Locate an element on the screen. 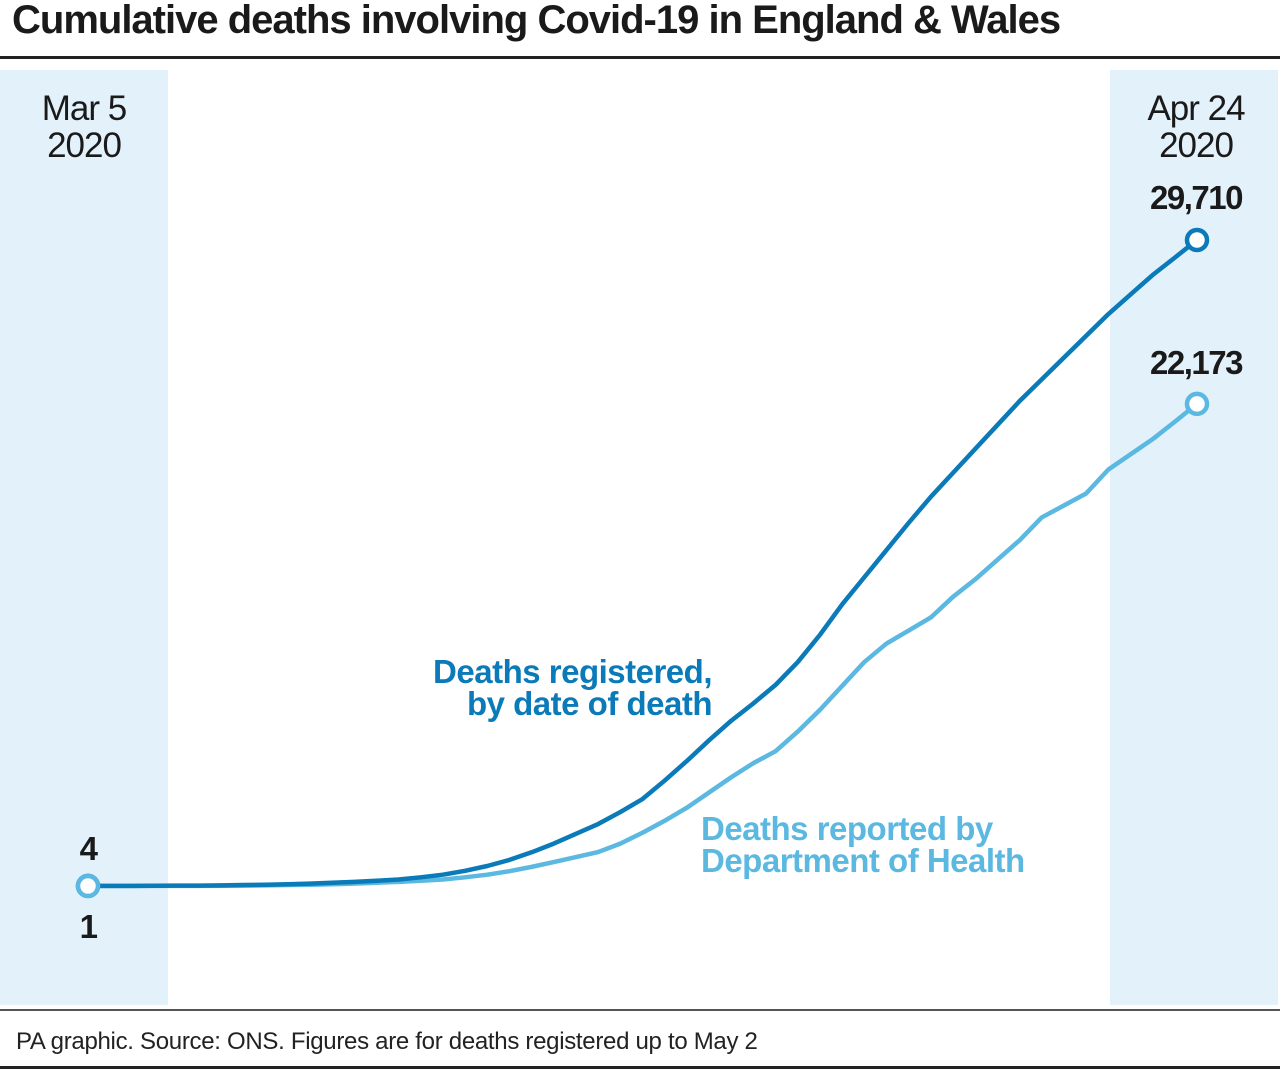  start-date-band is located at coordinates (84, 537).